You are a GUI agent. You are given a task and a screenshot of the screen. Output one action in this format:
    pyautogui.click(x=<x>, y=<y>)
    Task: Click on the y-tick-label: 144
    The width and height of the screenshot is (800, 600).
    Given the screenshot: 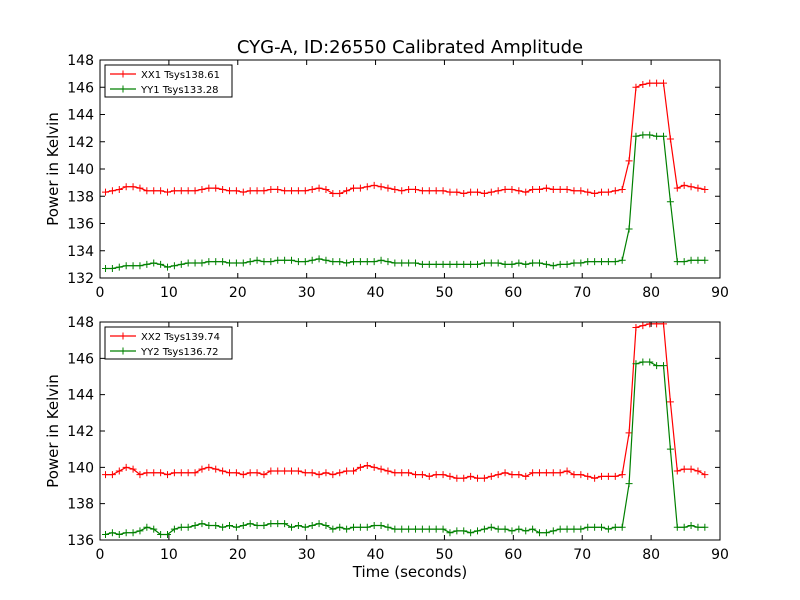 What is the action you would take?
    pyautogui.click(x=80, y=396)
    